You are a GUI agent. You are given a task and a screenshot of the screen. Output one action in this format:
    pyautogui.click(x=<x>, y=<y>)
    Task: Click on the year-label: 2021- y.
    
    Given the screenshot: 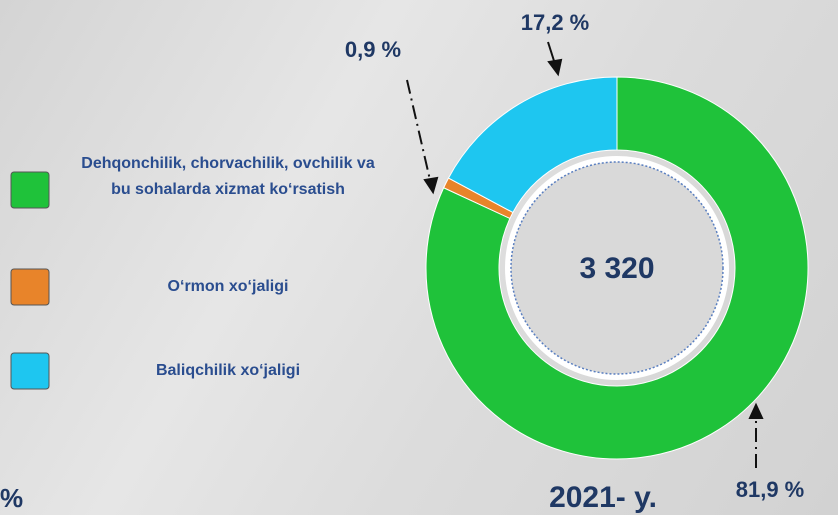 What is the action you would take?
    pyautogui.click(x=603, y=497)
    